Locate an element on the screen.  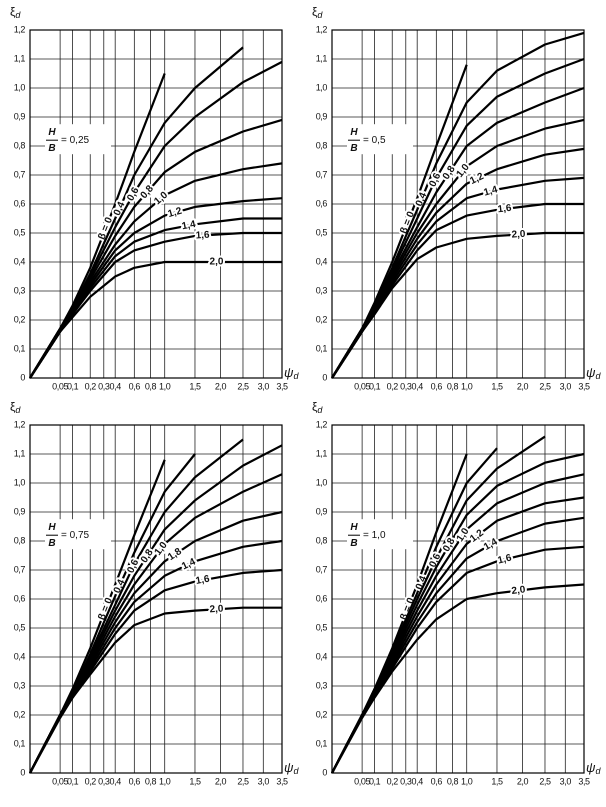
y-tick-label: 0,1 is located at coordinates (20, 743).